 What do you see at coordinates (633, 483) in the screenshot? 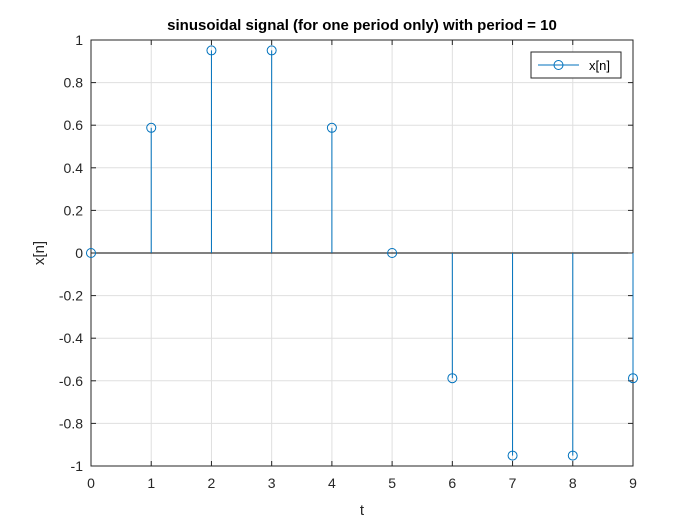
I see `x-tick-label: 9` at bounding box center [633, 483].